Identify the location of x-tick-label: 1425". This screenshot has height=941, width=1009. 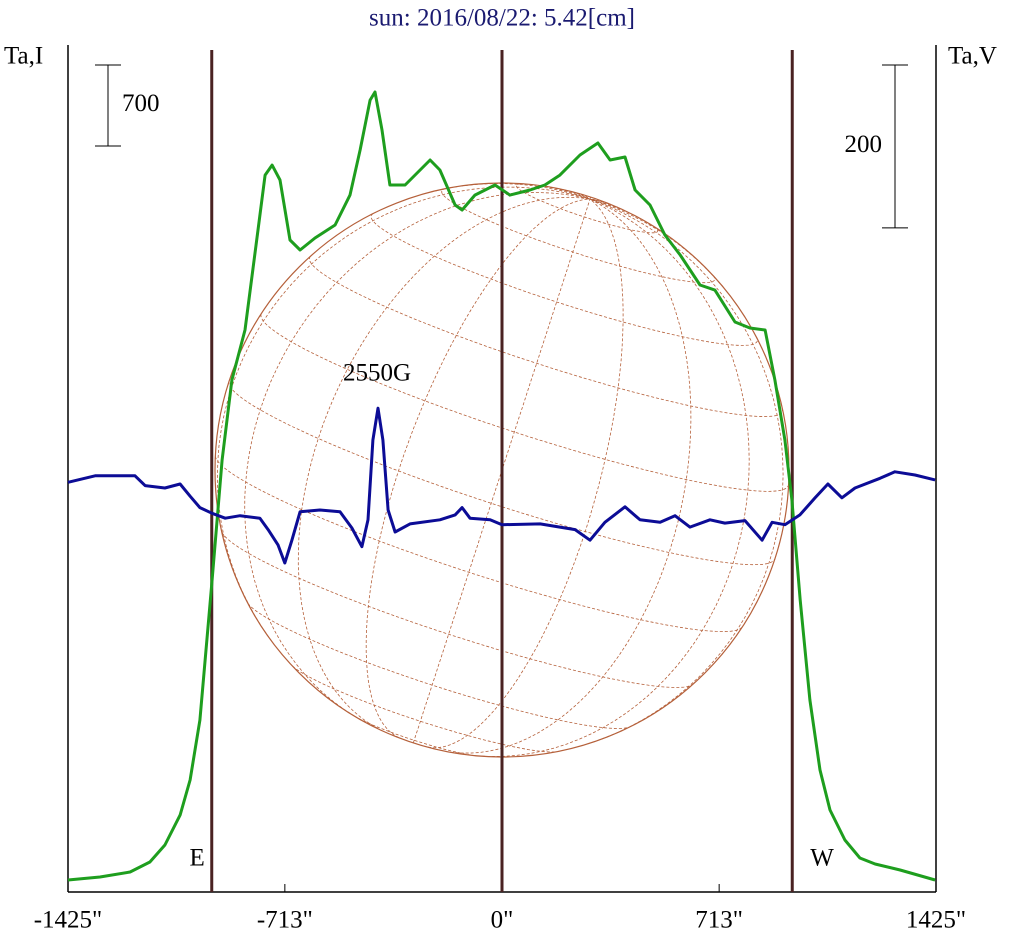
(936, 920).